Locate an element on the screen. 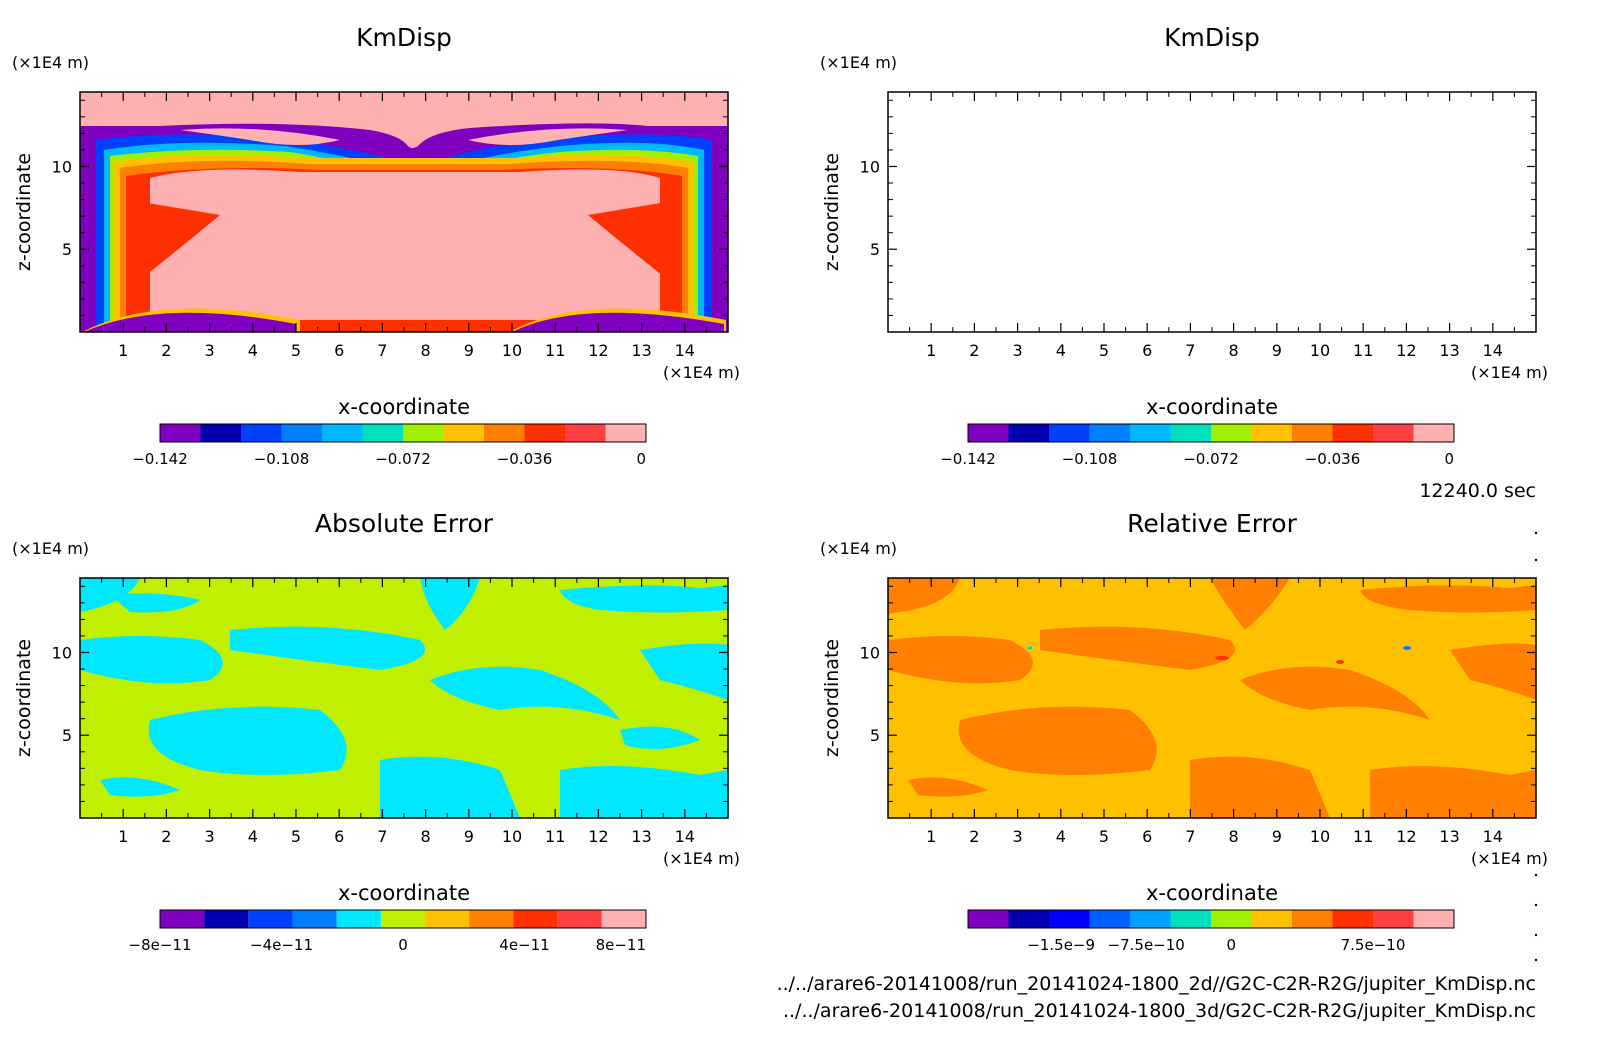  field-kmdisp-right is located at coordinates (1212, 212).